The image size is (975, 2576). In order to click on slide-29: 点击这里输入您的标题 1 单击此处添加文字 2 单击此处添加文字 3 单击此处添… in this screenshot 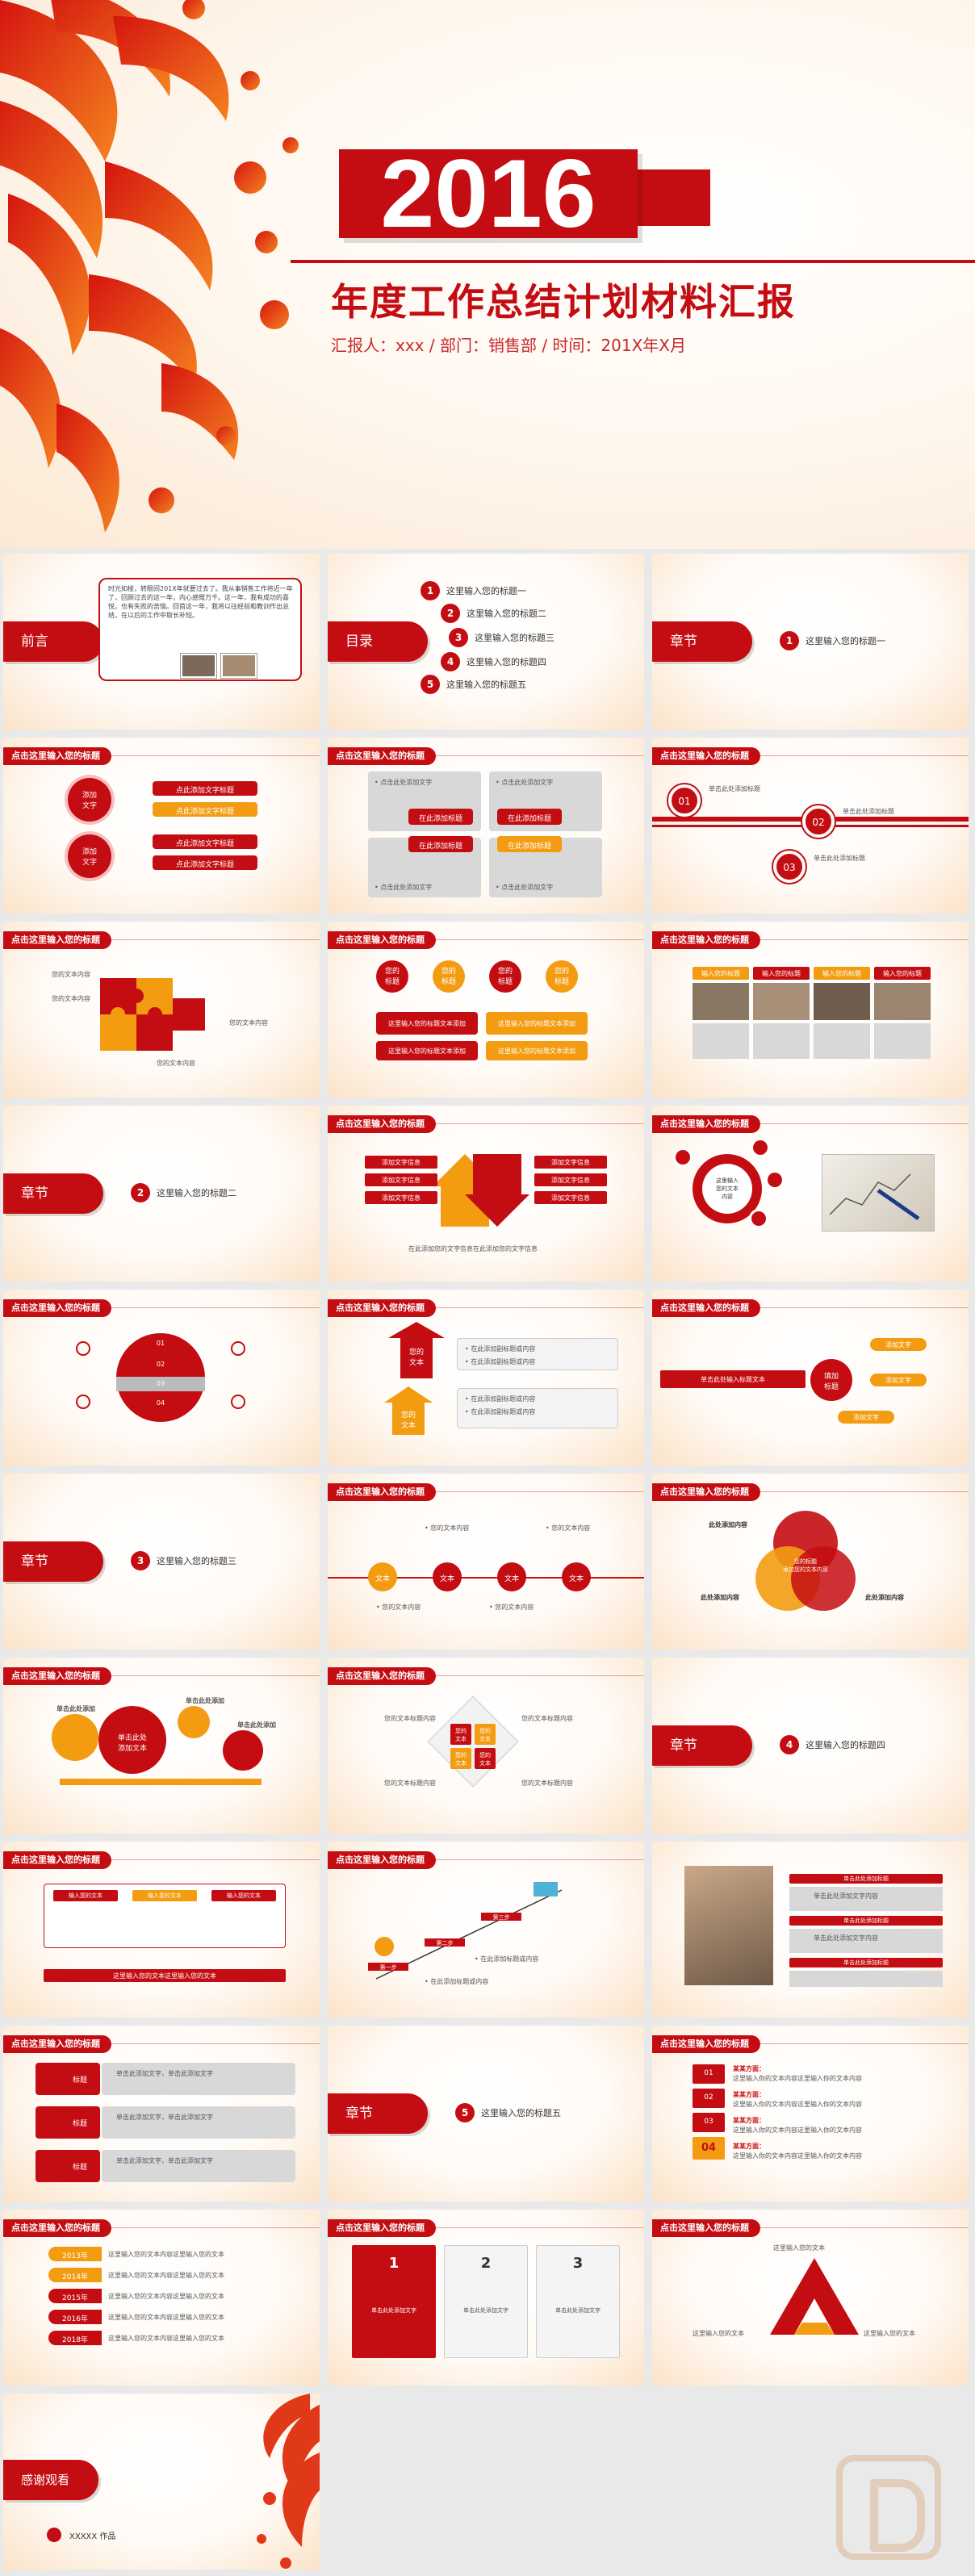, I will do `click(486, 2298)`.